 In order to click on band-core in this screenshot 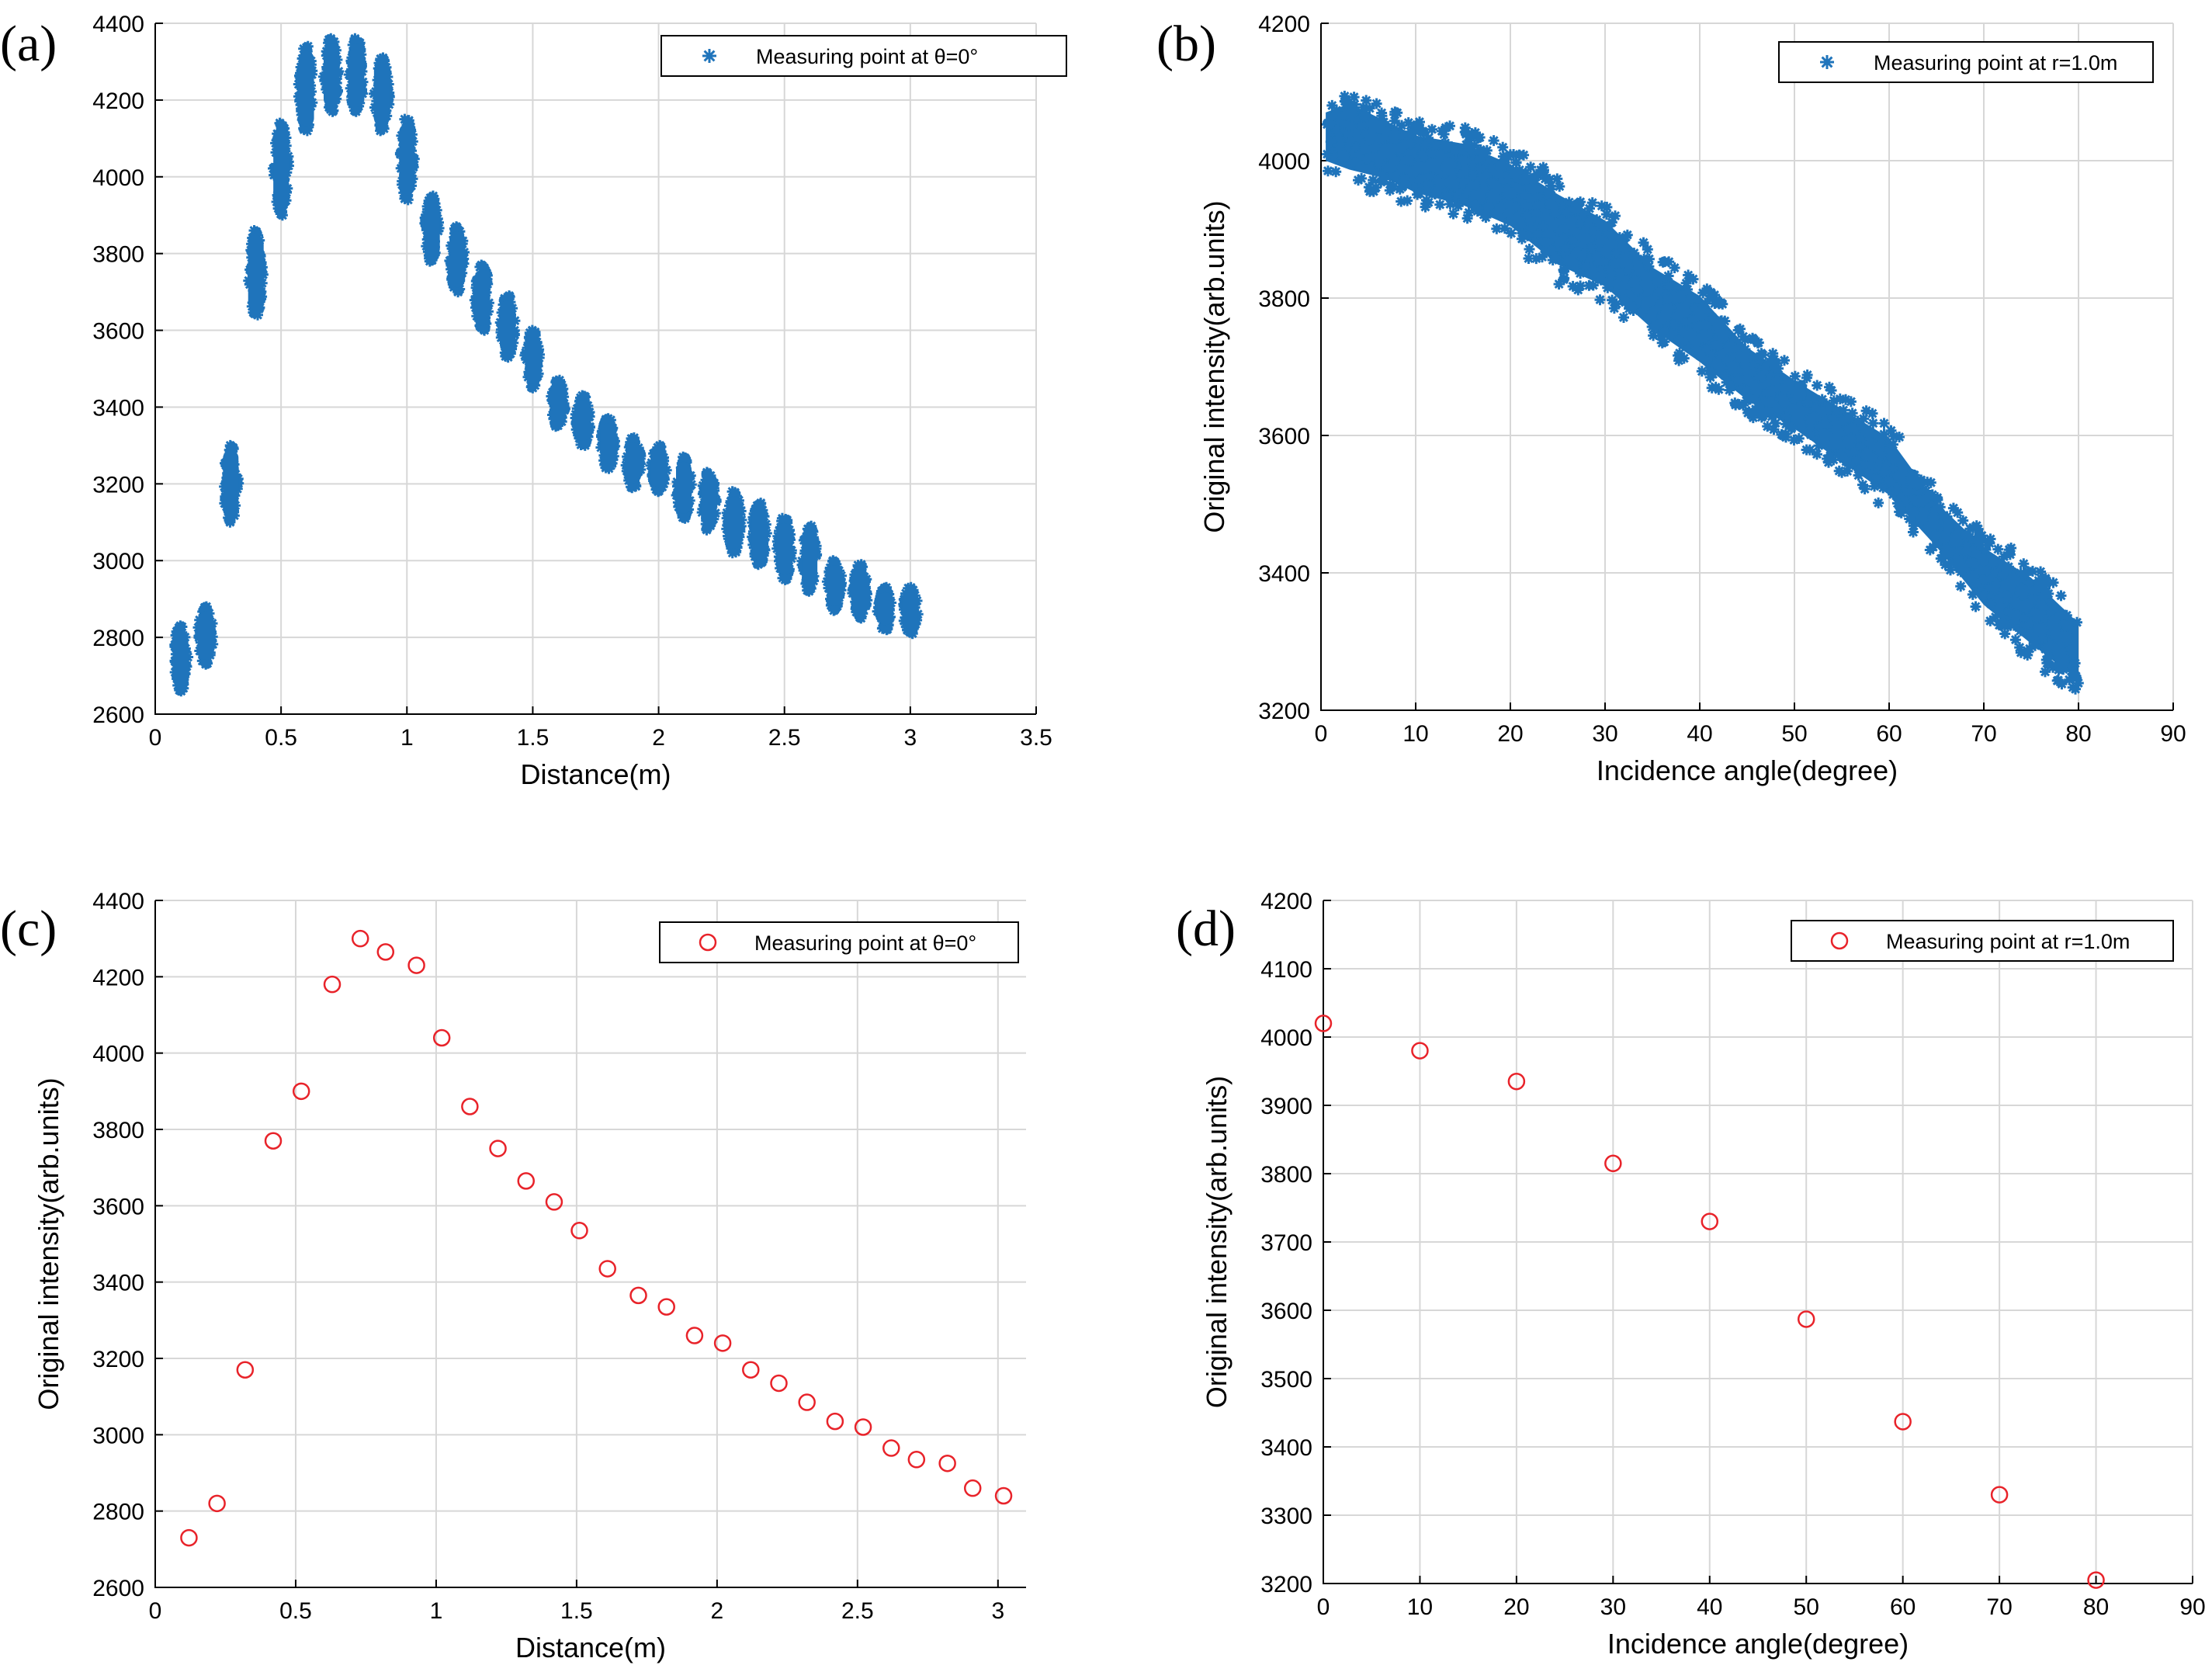, I will do `click(1702, 392)`.